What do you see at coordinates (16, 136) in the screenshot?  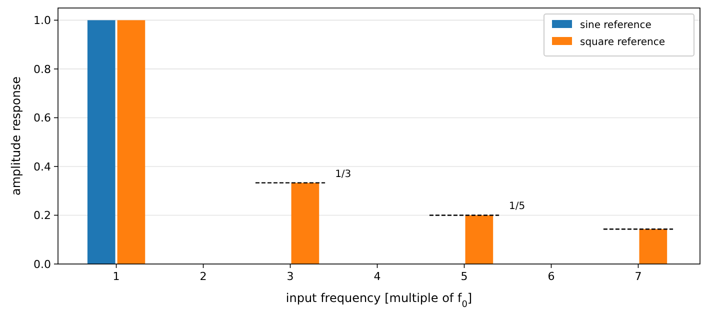 I see `y-axis-title: amplitude response` at bounding box center [16, 136].